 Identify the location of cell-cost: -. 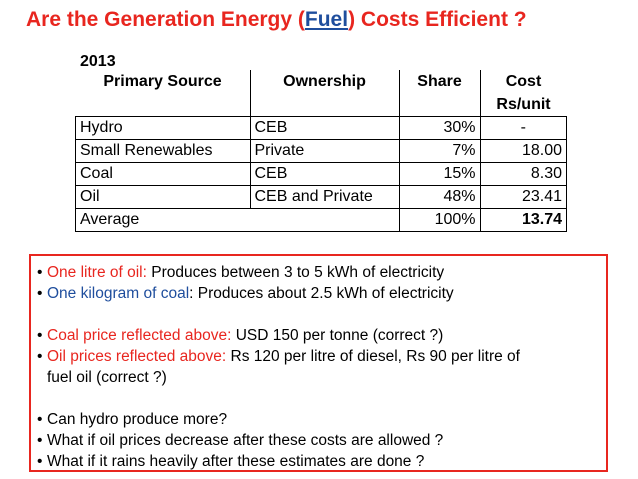
(523, 128).